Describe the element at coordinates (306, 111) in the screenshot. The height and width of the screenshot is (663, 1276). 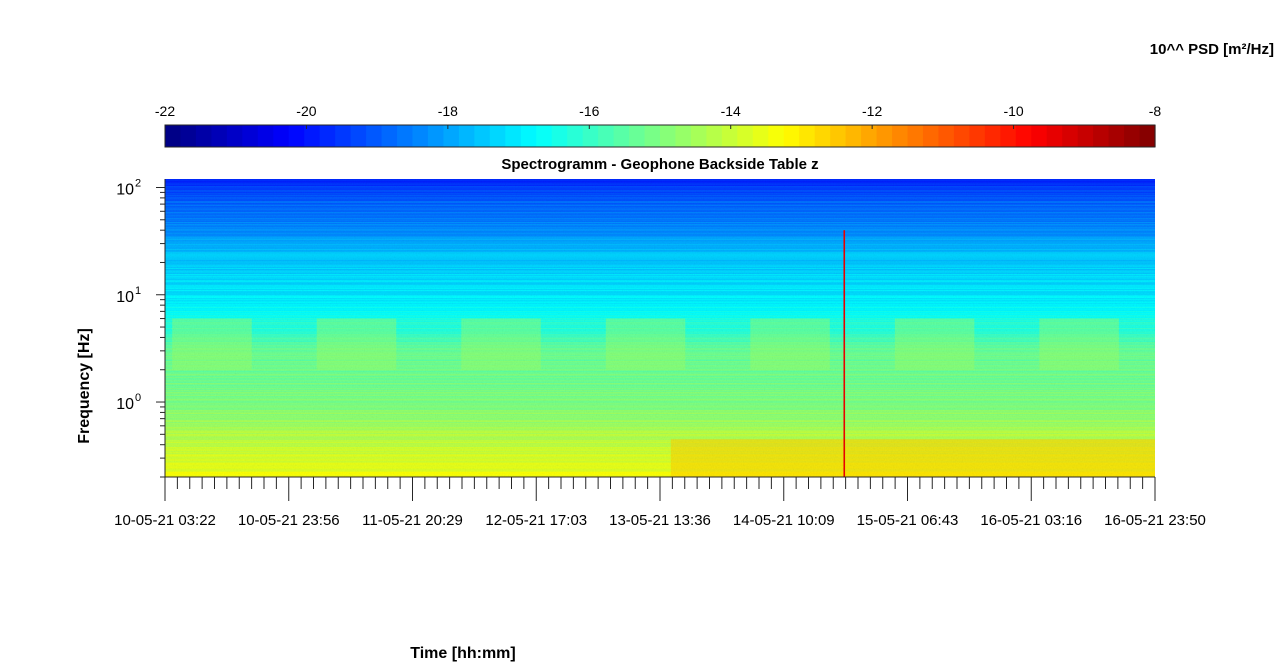
I see `colorbar-tick-label: -20` at that location.